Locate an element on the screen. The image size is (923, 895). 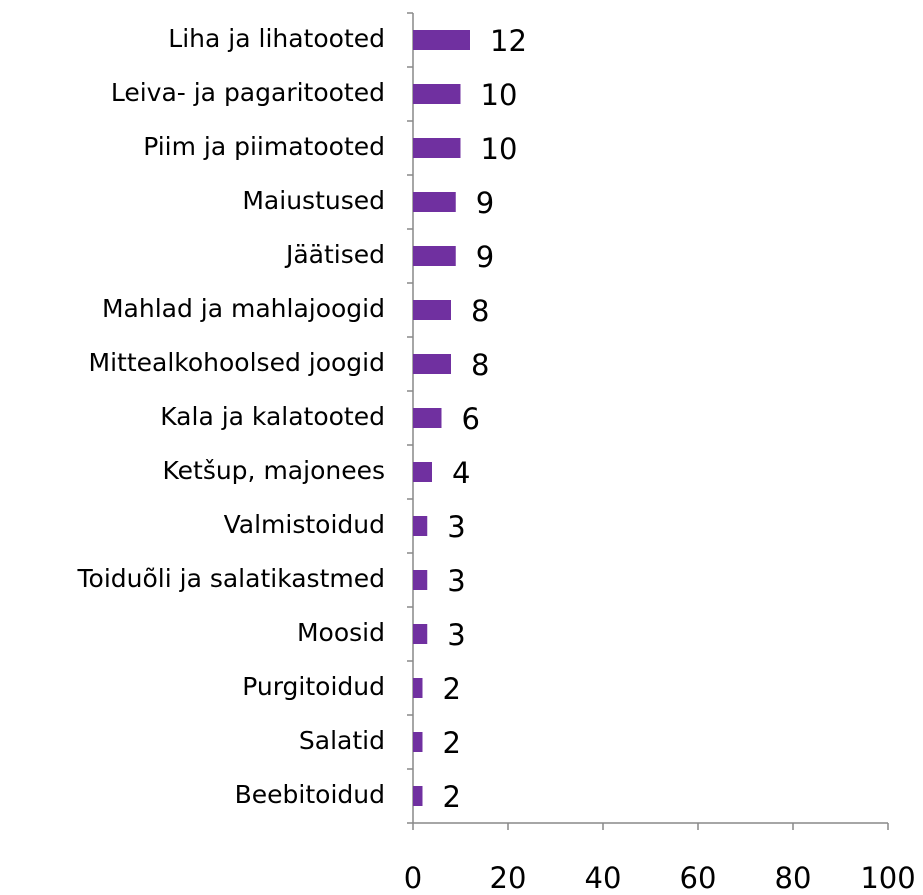
value-label: 4 is located at coordinates (461, 473).